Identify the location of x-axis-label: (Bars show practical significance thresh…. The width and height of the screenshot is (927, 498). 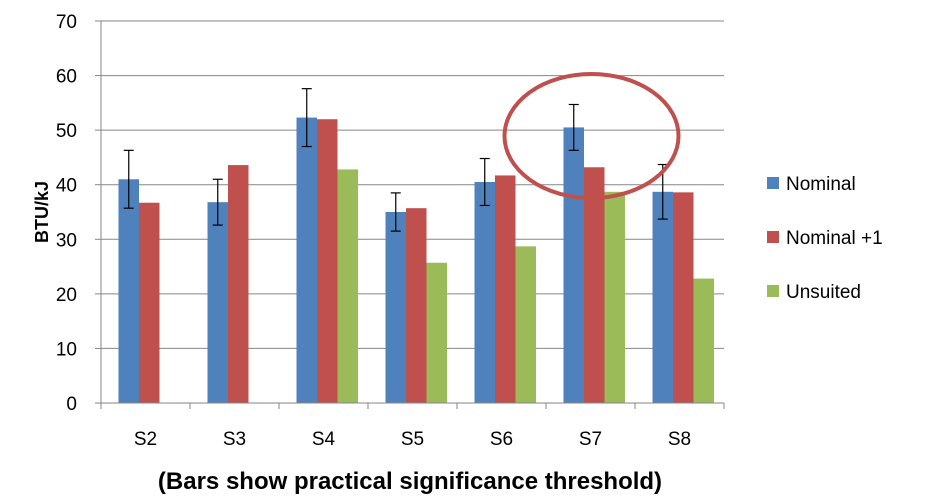
(410, 481).